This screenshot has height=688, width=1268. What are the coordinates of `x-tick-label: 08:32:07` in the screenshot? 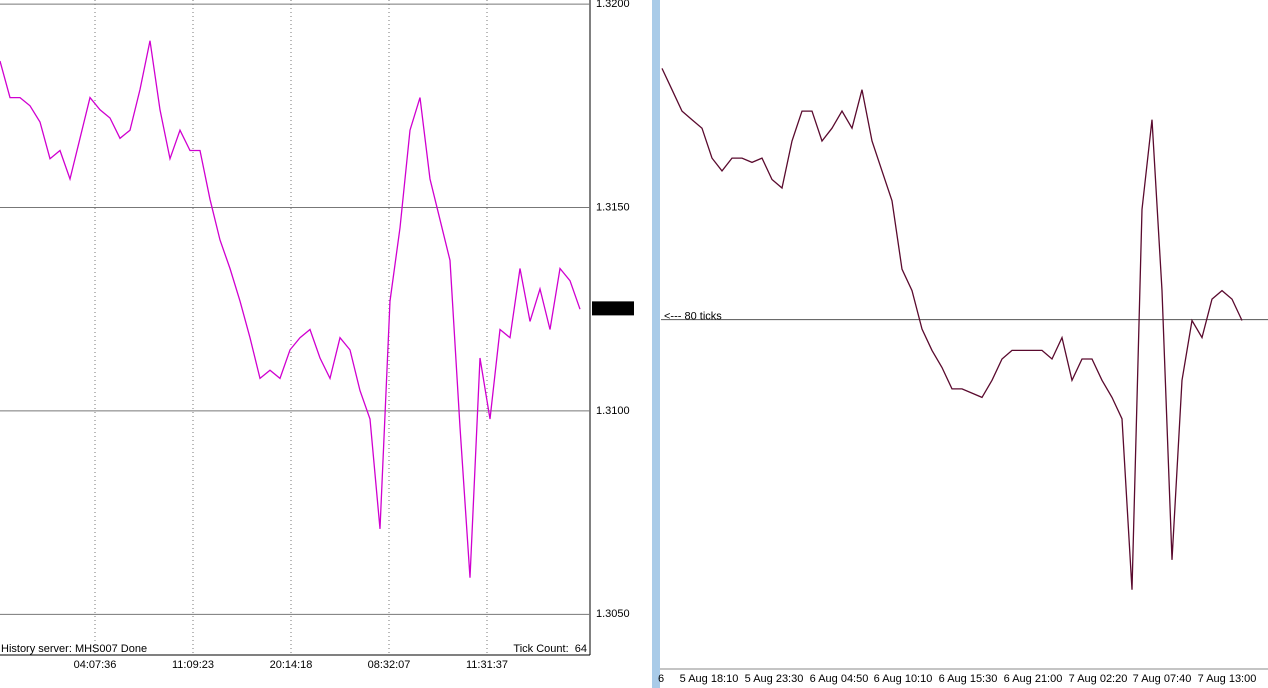 It's located at (389, 665).